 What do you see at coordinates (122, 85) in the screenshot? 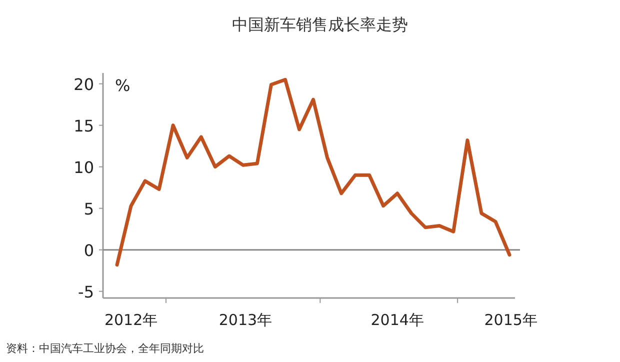
I see `y-axis-title: %` at bounding box center [122, 85].